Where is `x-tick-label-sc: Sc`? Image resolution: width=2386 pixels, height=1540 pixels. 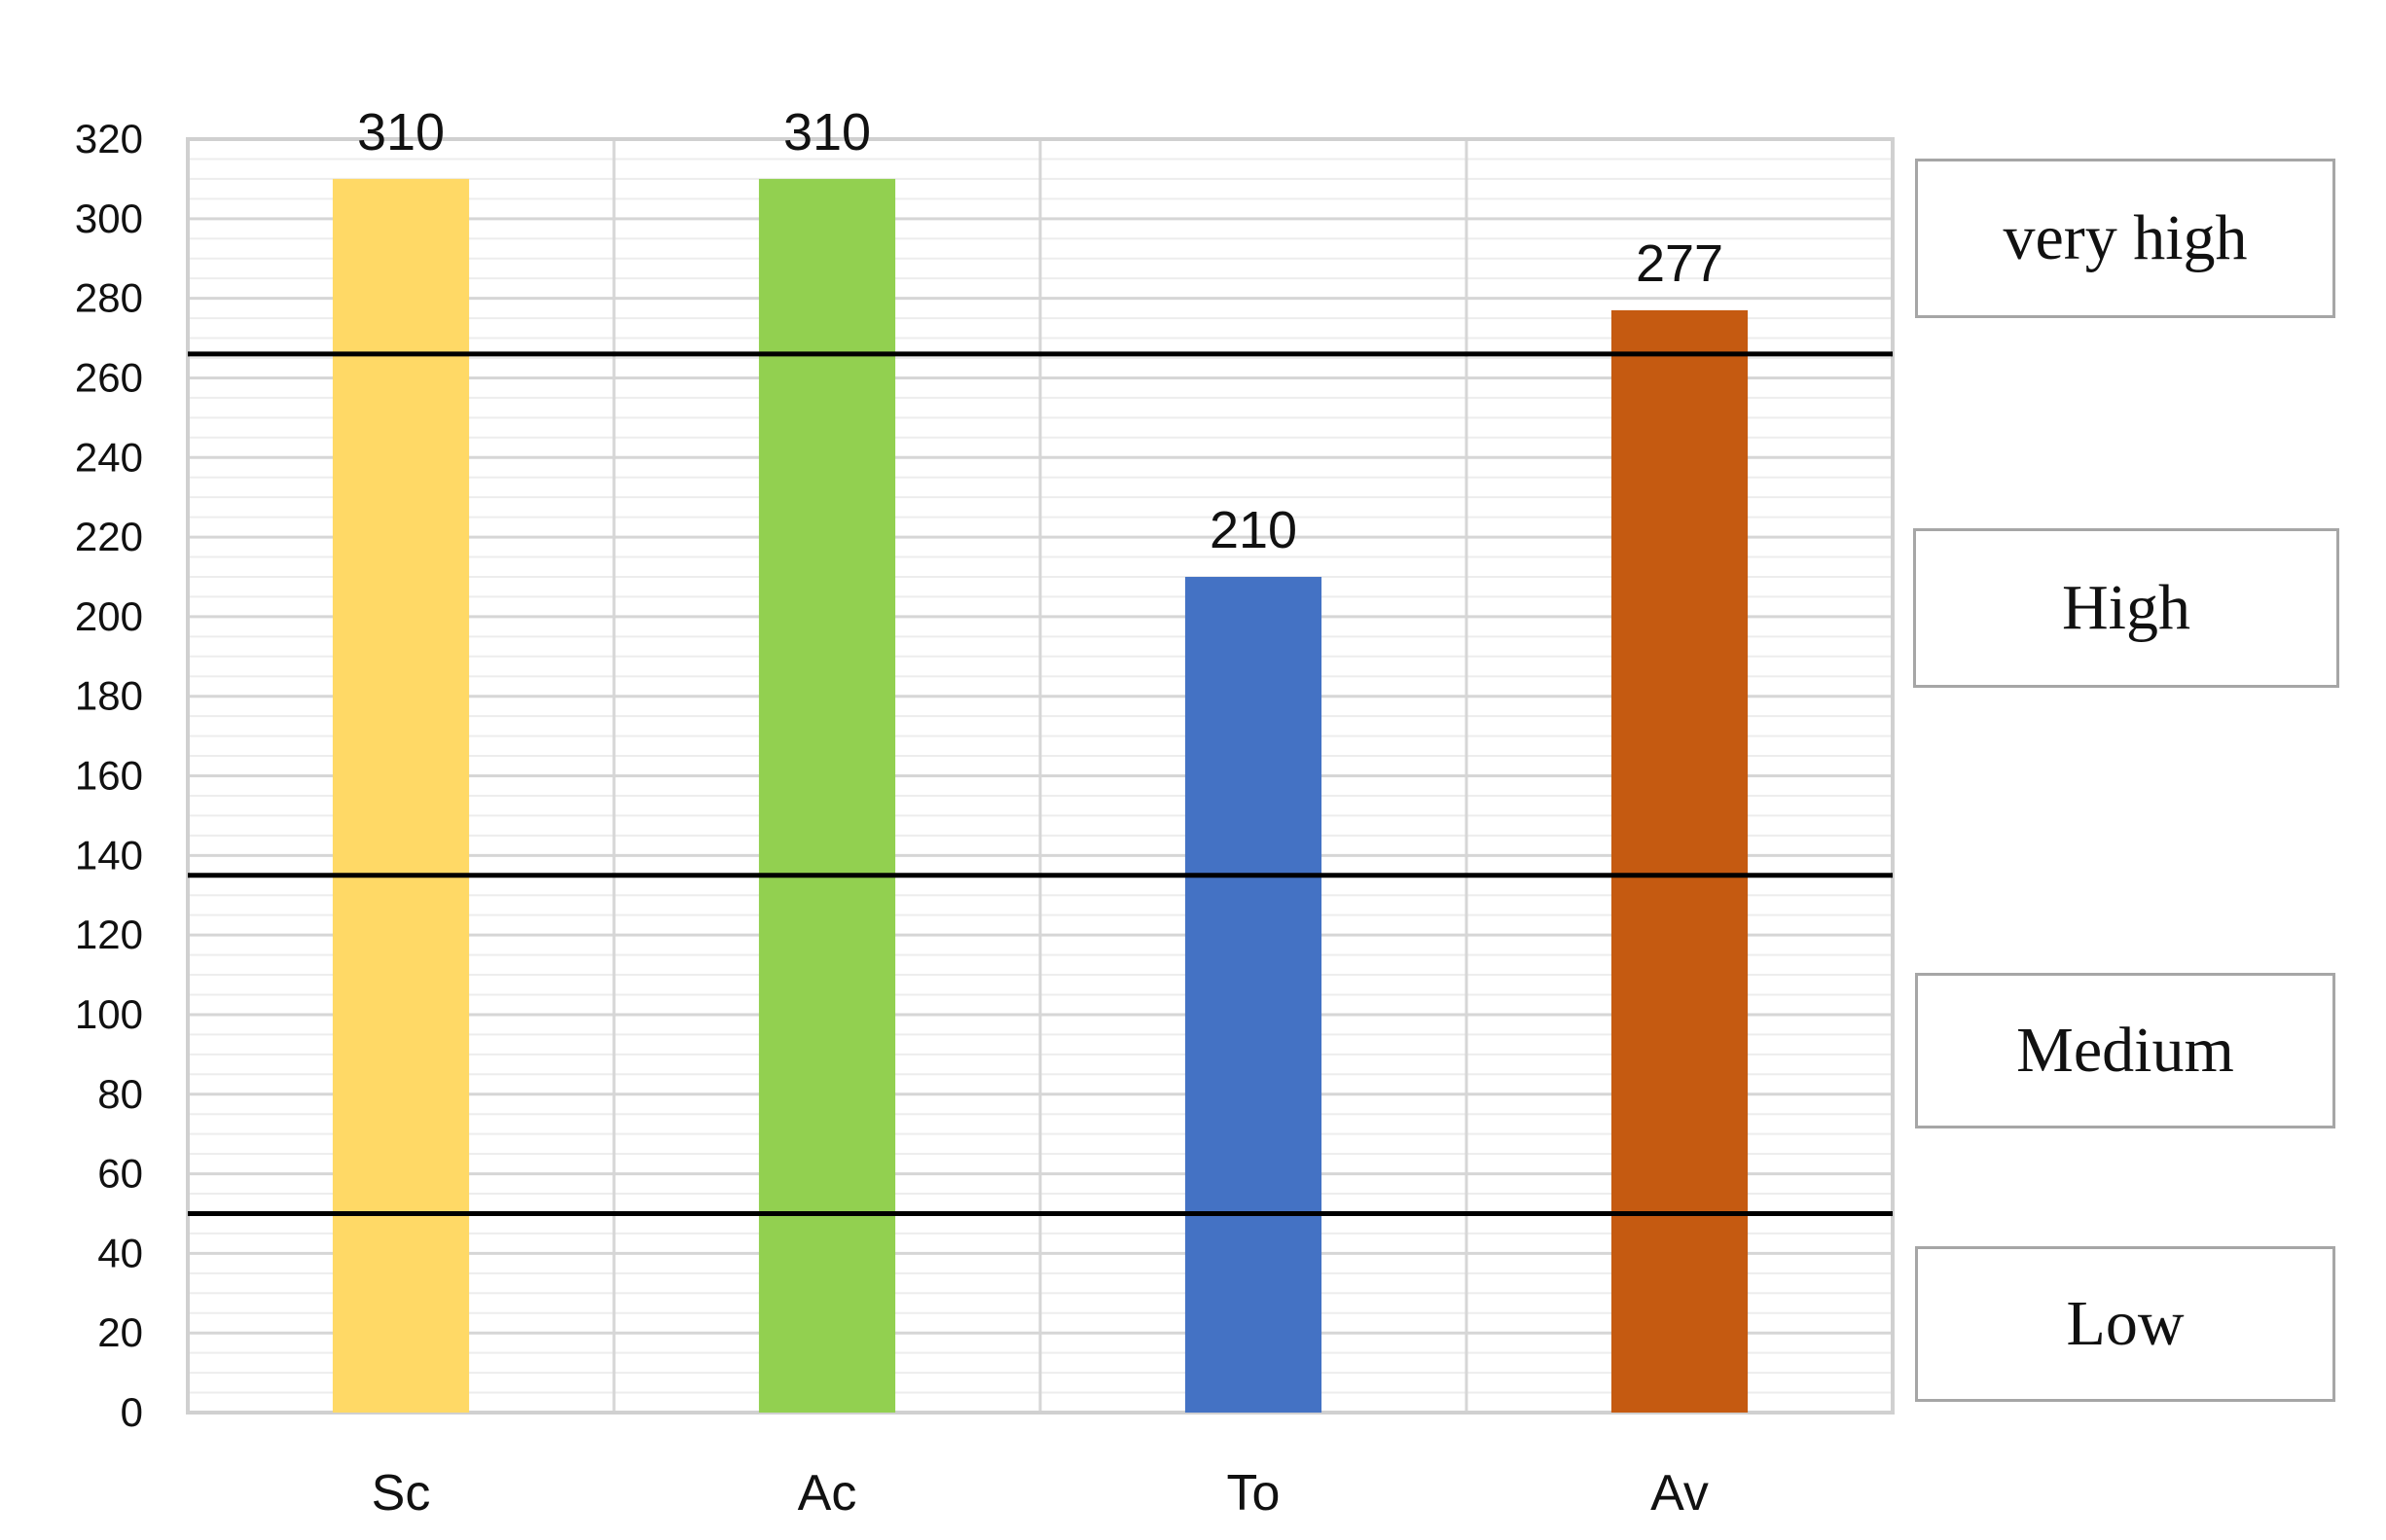
x-tick-label-sc: Sc is located at coordinates (401, 1493).